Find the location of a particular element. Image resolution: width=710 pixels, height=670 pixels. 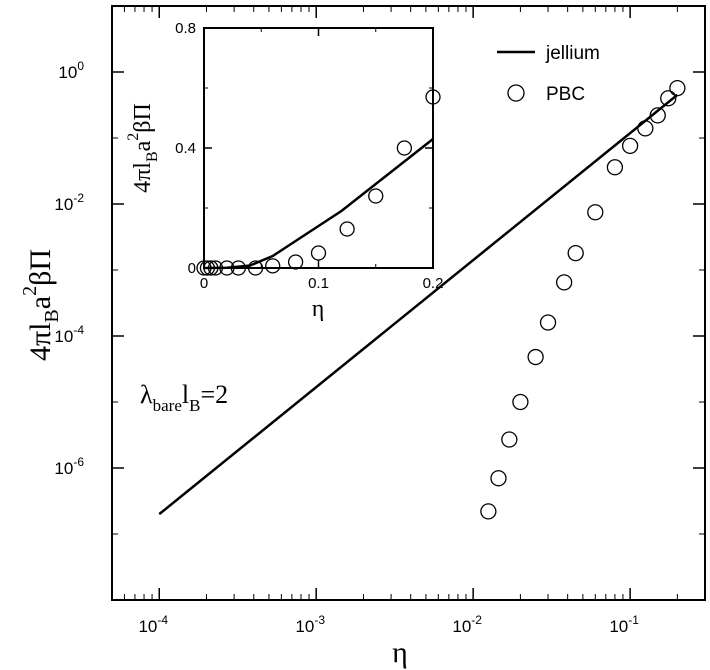

x-tick-label: 10⁻⁴ is located at coordinates (153, 624).